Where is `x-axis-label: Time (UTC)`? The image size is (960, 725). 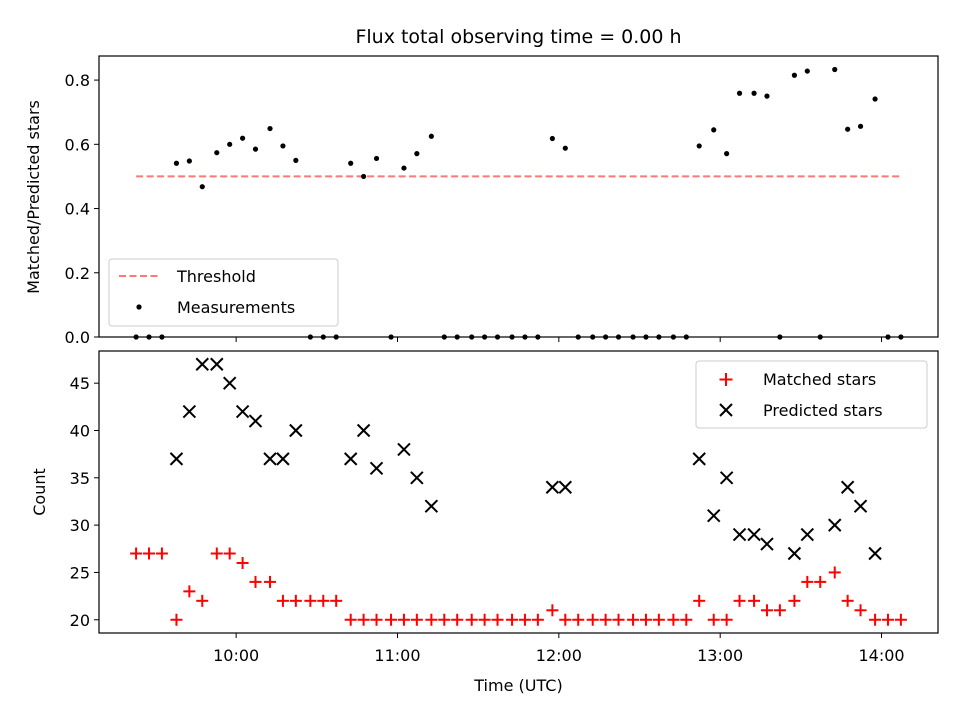 x-axis-label: Time (UTC) is located at coordinates (517, 685).